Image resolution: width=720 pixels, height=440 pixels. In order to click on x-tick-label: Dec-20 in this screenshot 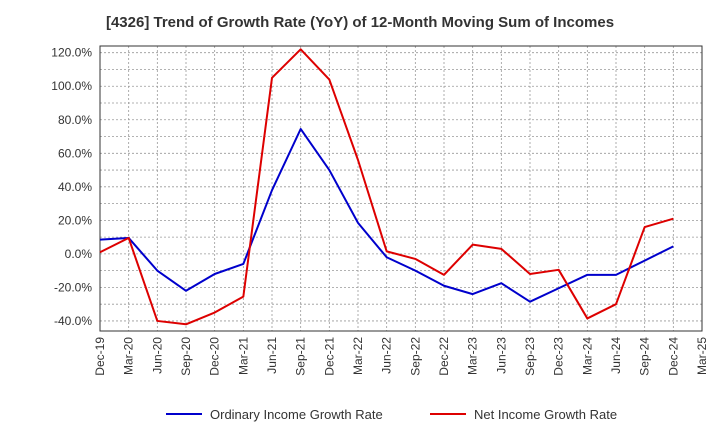, I will do `click(215, 356)`.